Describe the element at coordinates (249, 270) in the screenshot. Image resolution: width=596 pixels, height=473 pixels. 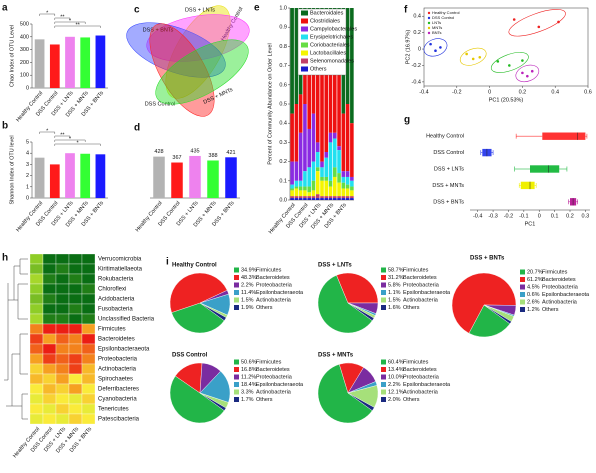
I see `legend-value: 34.9%` at that location.